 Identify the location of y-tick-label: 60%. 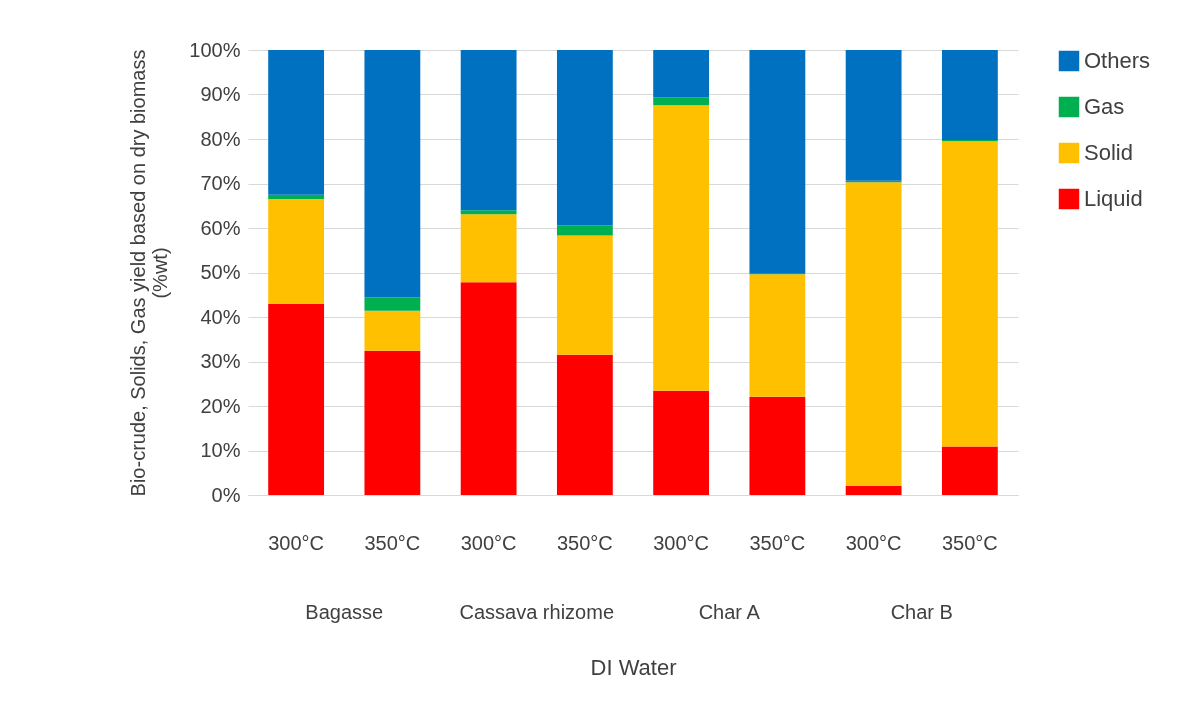
(220, 227).